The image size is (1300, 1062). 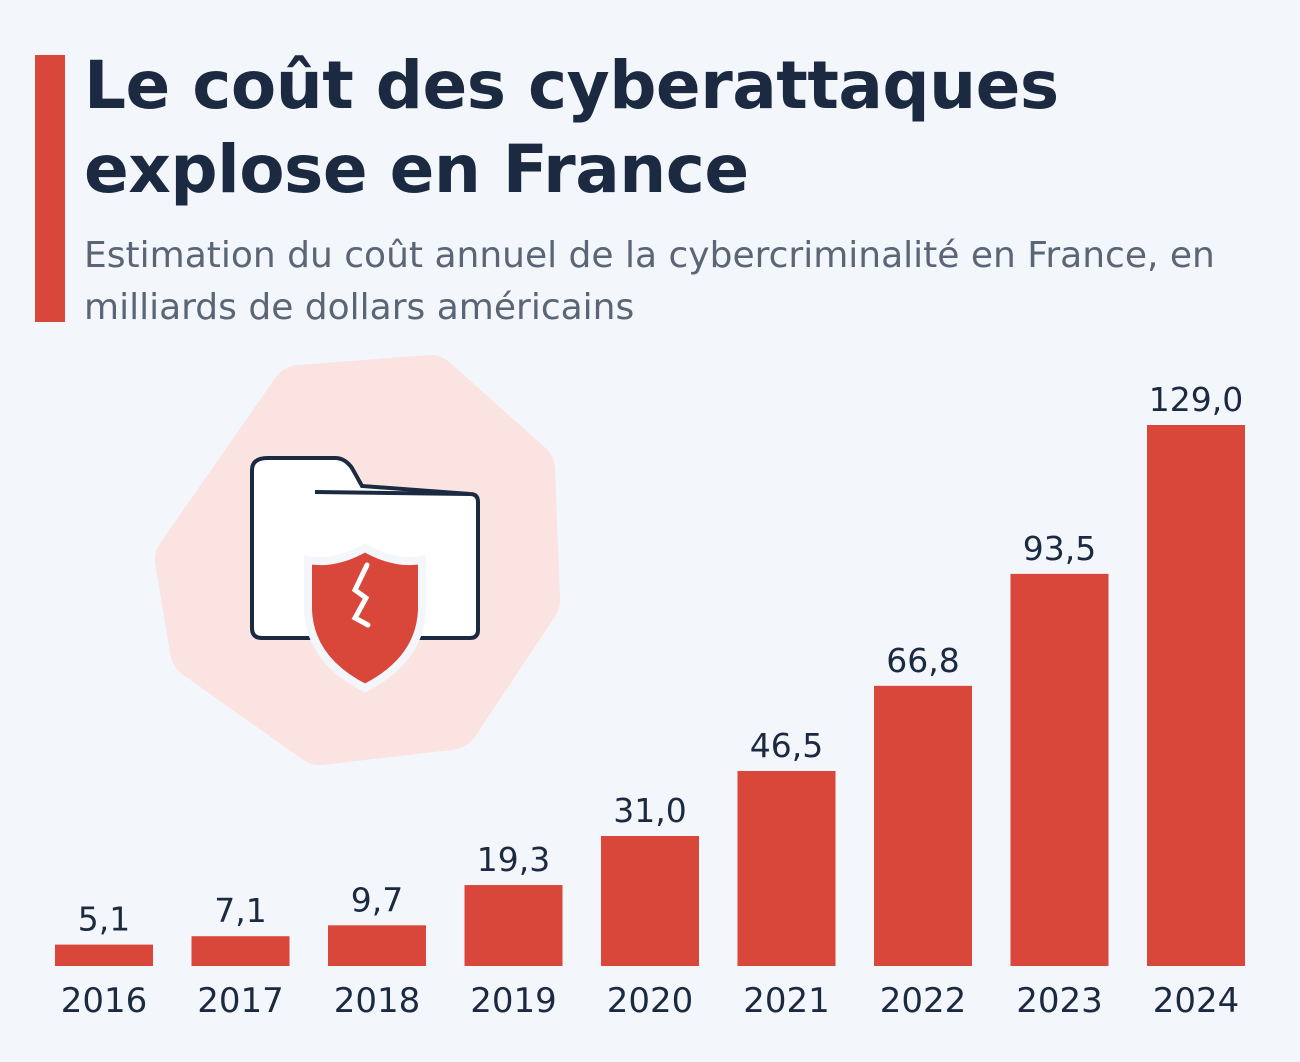 I want to click on x-tick-label: 2024, so click(x=1196, y=1001).